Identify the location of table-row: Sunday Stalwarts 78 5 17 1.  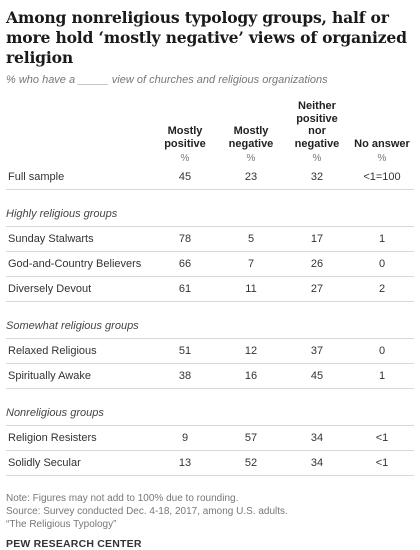
(210, 239).